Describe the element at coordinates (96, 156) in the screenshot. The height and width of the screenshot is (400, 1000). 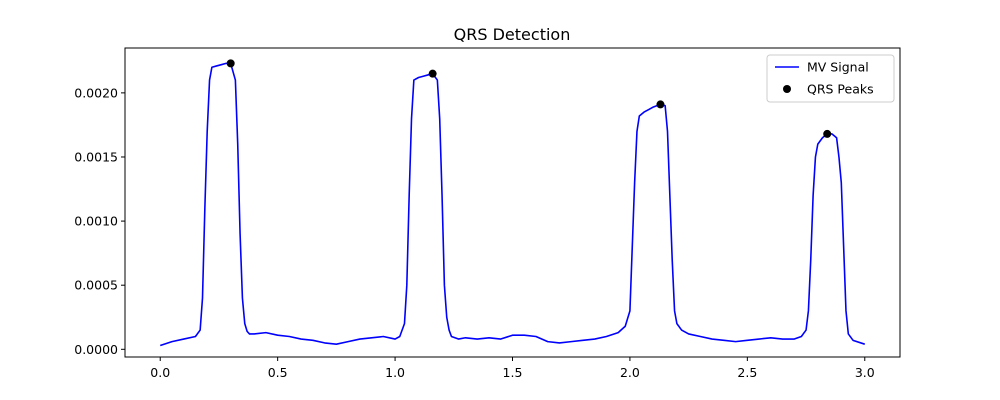
I see `y-tick-label: 0.0015` at that location.